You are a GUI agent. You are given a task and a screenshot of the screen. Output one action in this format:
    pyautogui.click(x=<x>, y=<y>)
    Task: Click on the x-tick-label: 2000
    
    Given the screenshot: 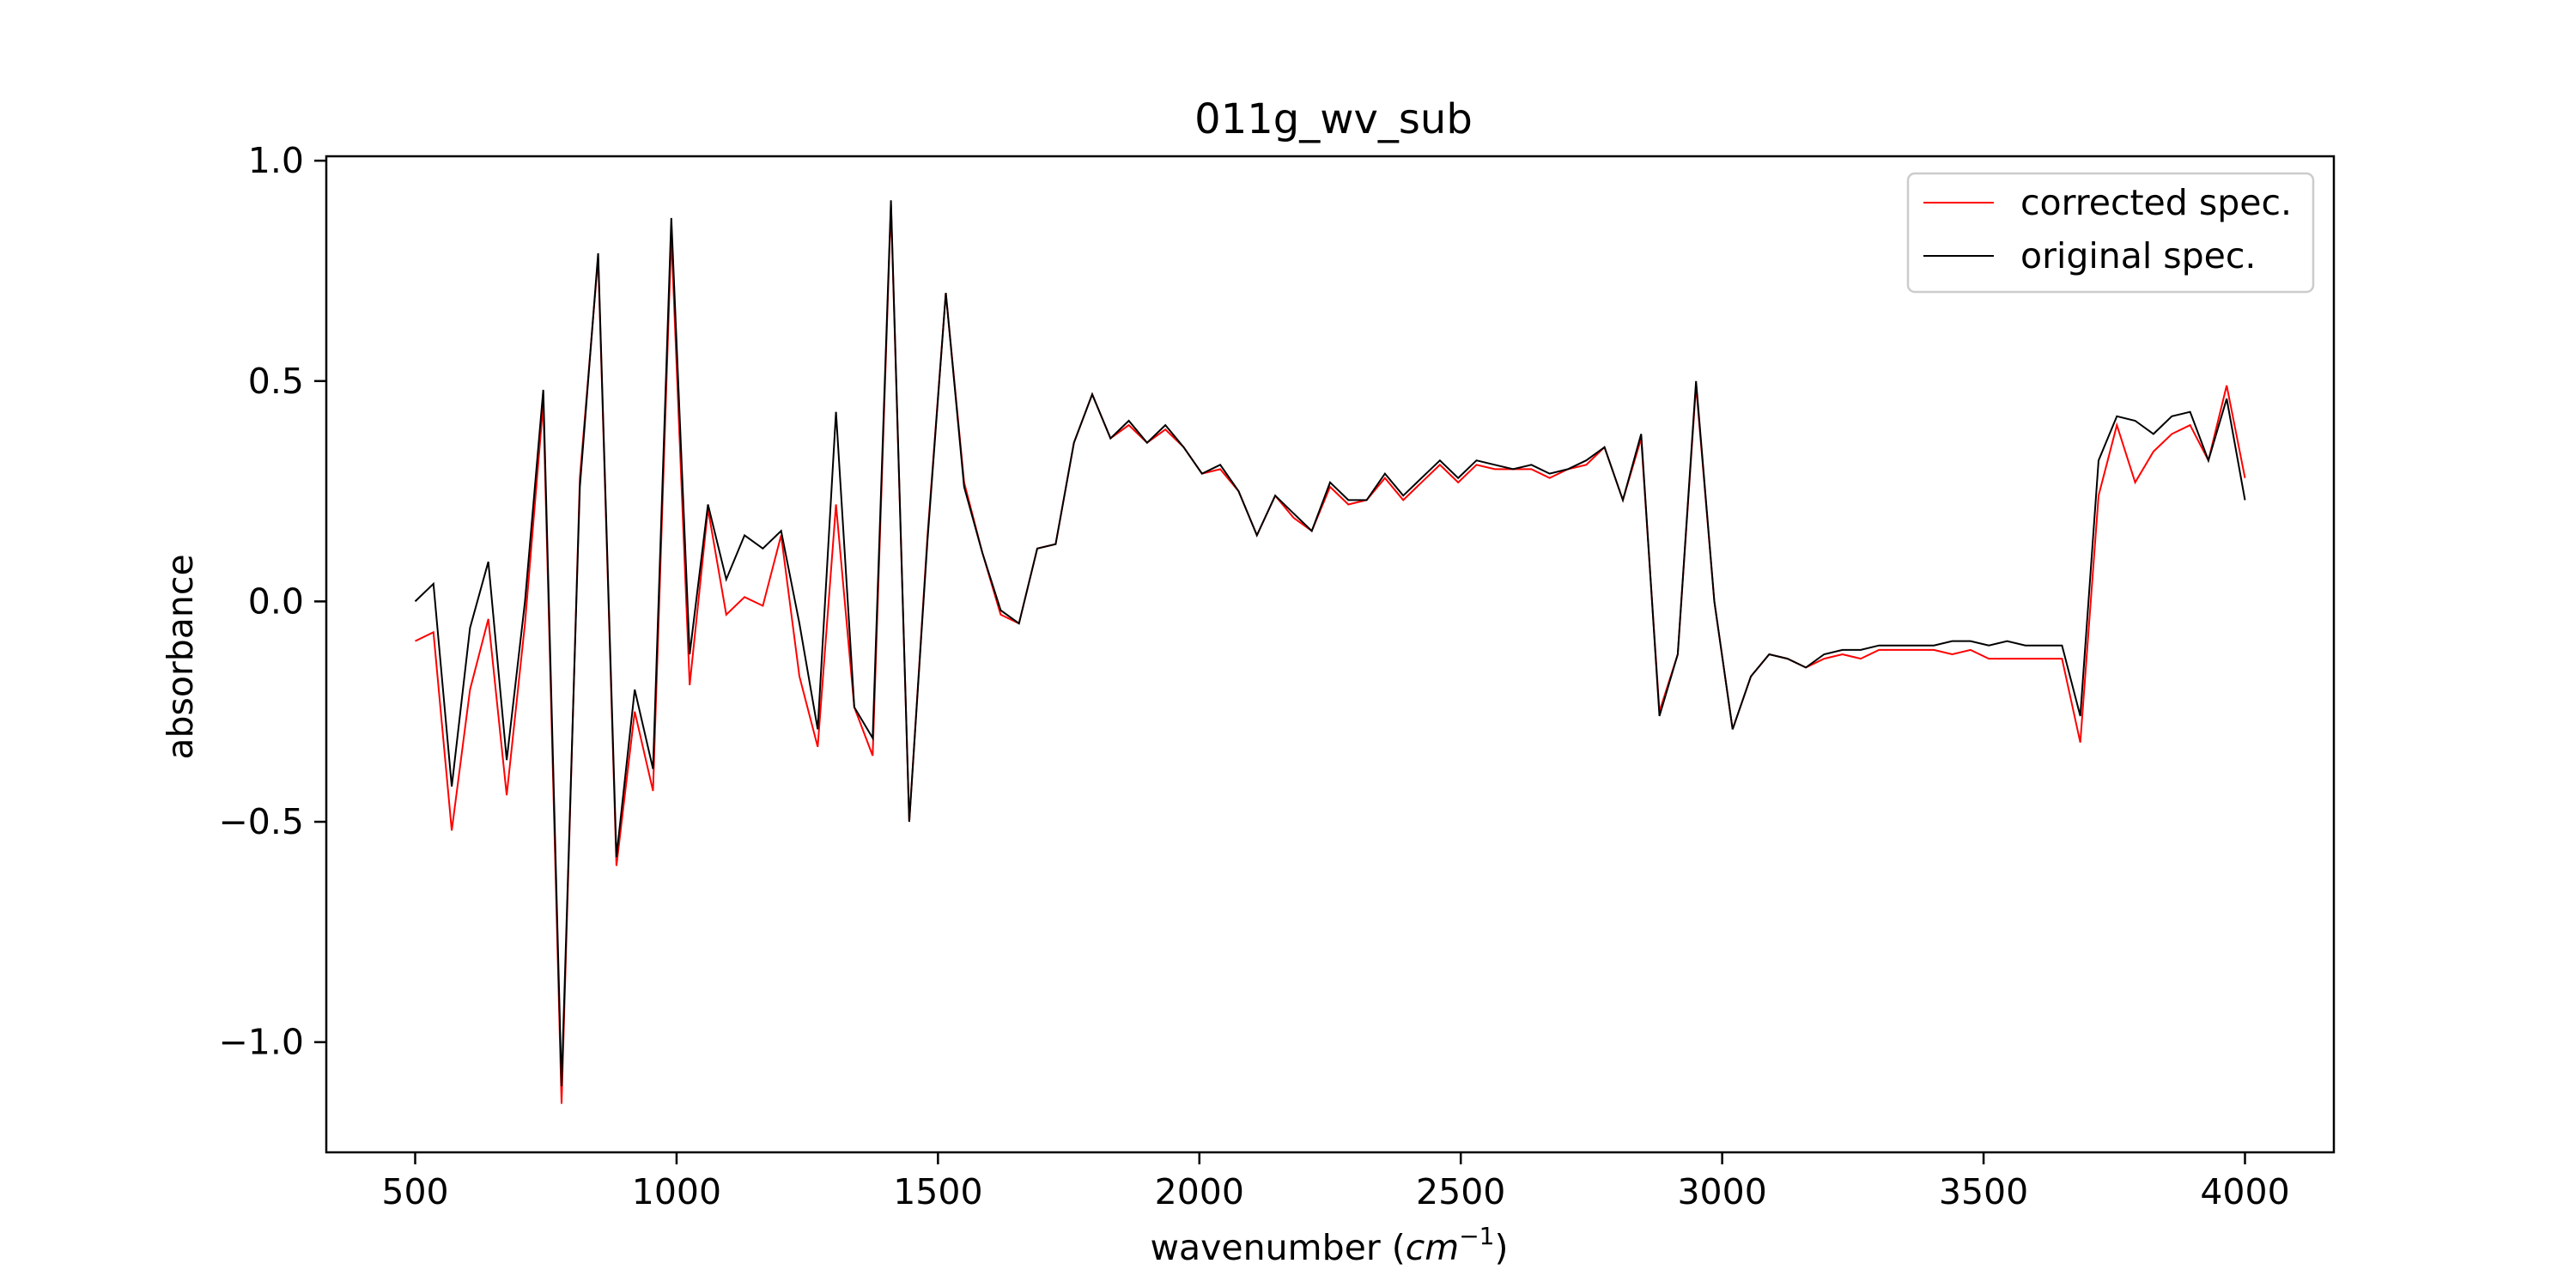 What is the action you would take?
    pyautogui.click(x=1199, y=1191)
    